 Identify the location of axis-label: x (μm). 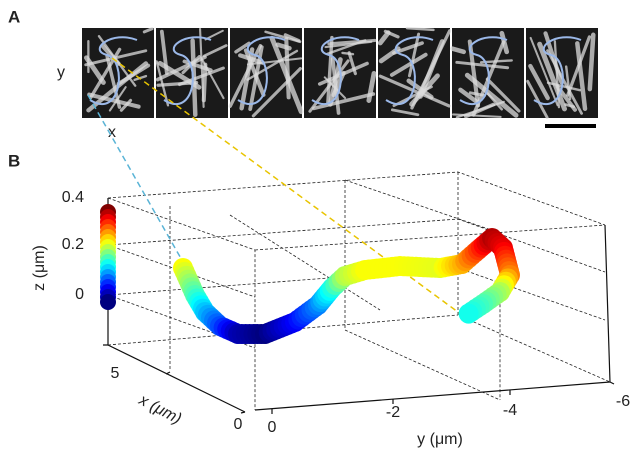
(159, 409).